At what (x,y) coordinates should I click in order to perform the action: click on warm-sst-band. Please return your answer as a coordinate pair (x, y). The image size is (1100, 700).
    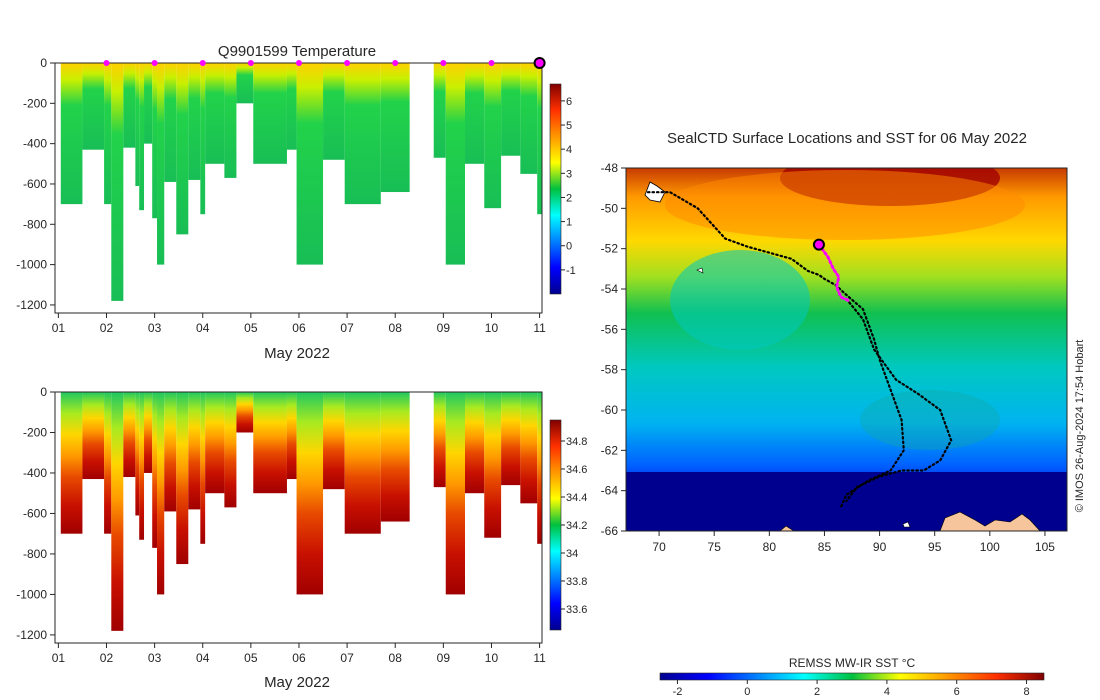
    Looking at the image, I should click on (845, 205).